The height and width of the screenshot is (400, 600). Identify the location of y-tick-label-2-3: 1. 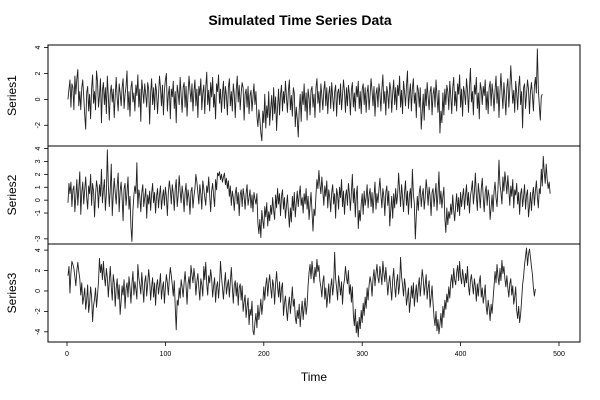
(38, 187).